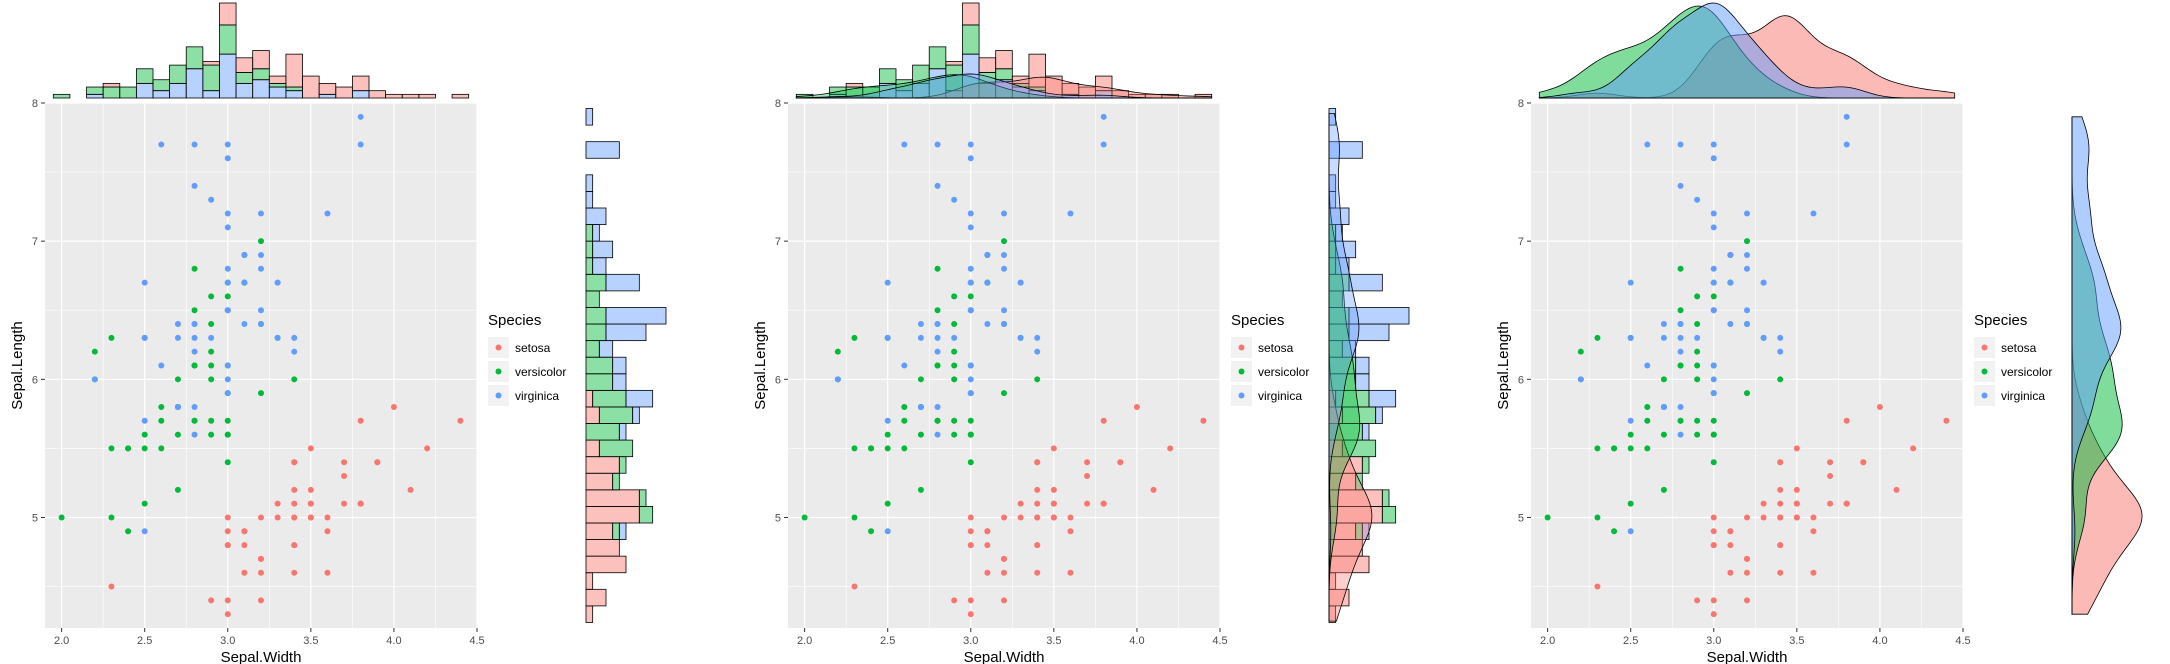 The width and height of the screenshot is (2170, 664). I want to click on x-axis-title: Sepal.Width, so click(1747, 656).